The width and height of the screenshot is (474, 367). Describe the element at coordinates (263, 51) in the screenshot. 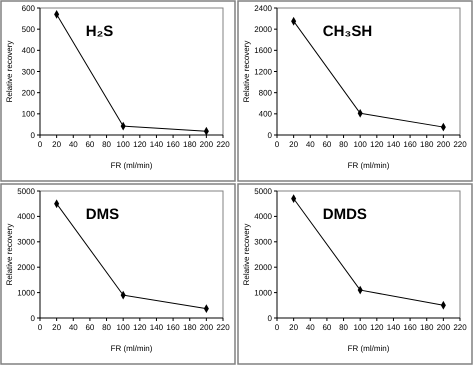

I see `y-tick-label: 1600` at that location.